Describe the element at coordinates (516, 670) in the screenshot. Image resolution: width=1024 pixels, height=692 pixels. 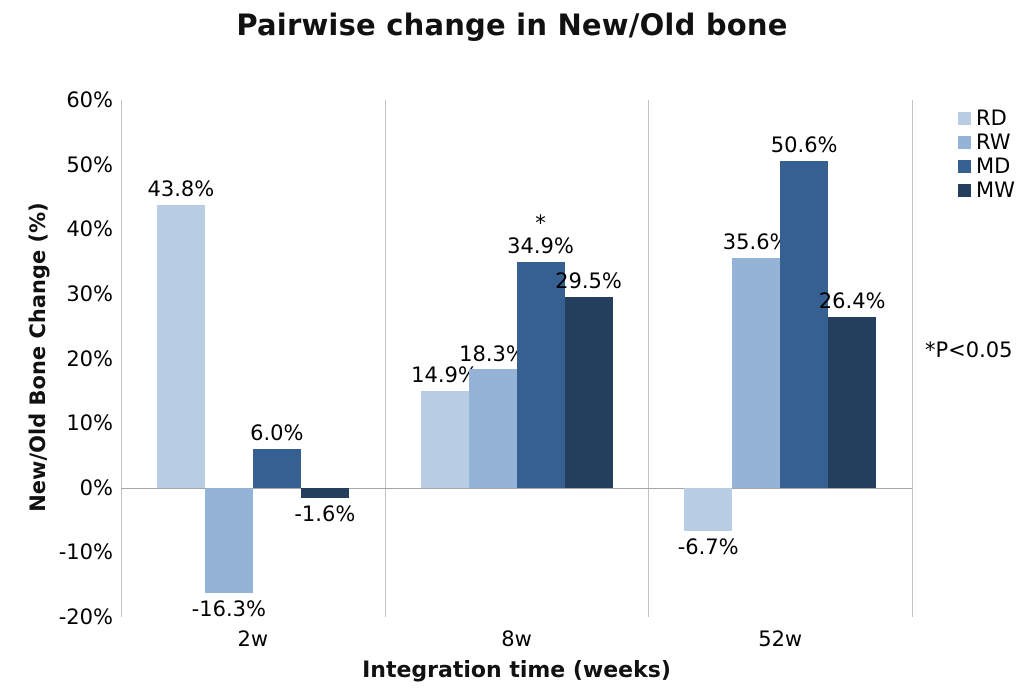
I see `x-axis-title: Integration time (weeks)` at that location.